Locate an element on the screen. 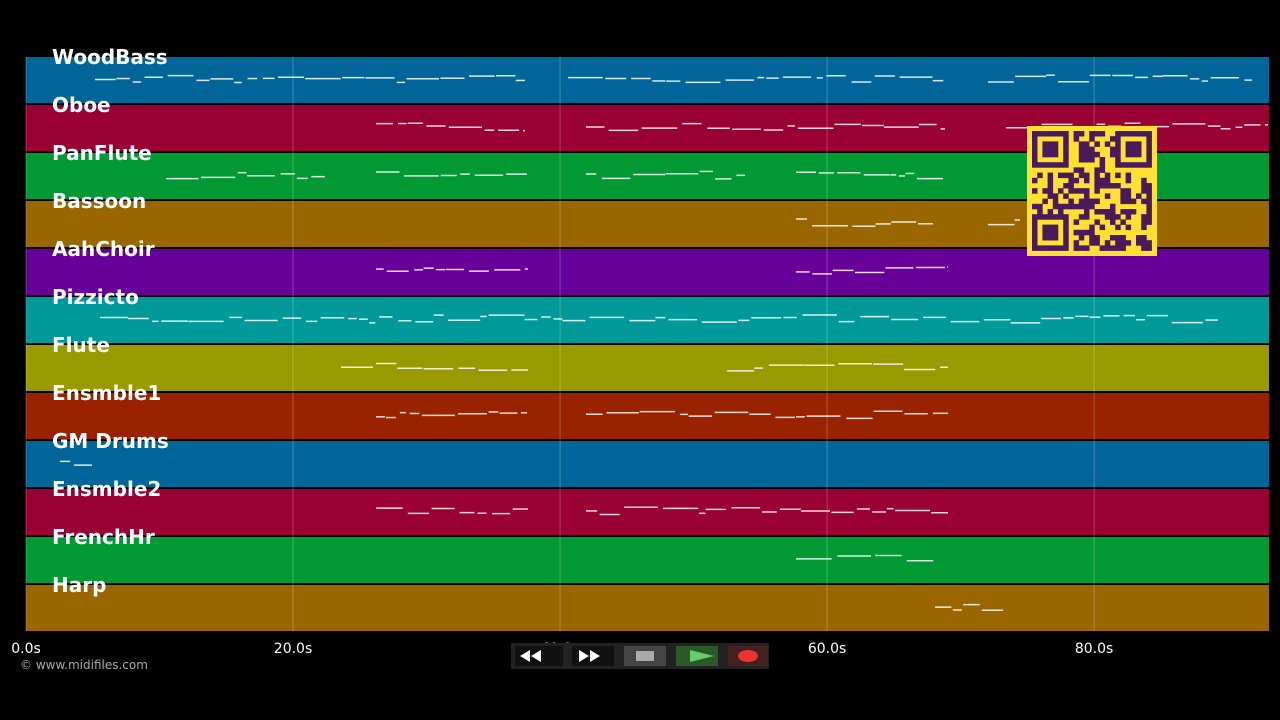  play-button is located at coordinates (697, 656).